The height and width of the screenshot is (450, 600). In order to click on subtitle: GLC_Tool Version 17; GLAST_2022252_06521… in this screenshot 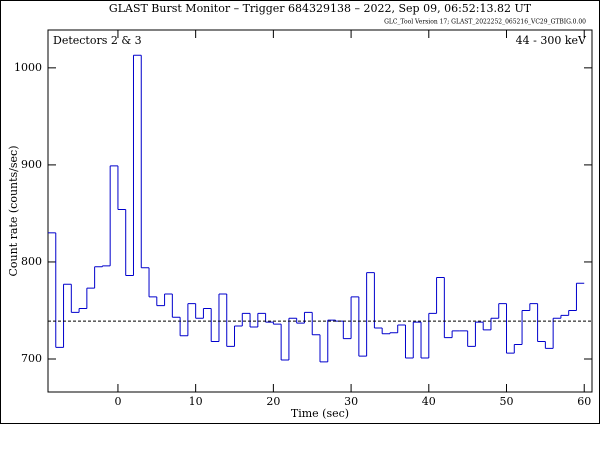, I will do `click(485, 22)`.